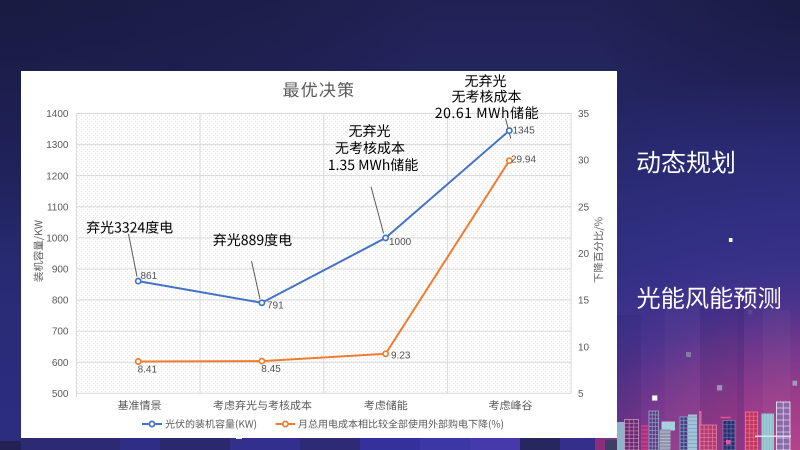  I want to click on svg-text: 9.23, so click(401, 356).